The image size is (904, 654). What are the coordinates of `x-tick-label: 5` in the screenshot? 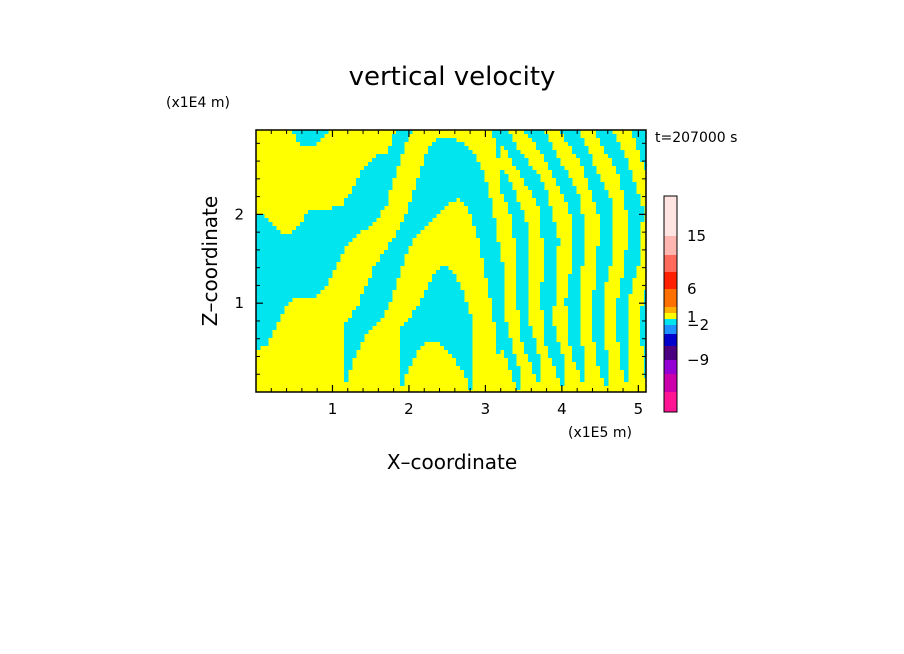 It's located at (639, 409).